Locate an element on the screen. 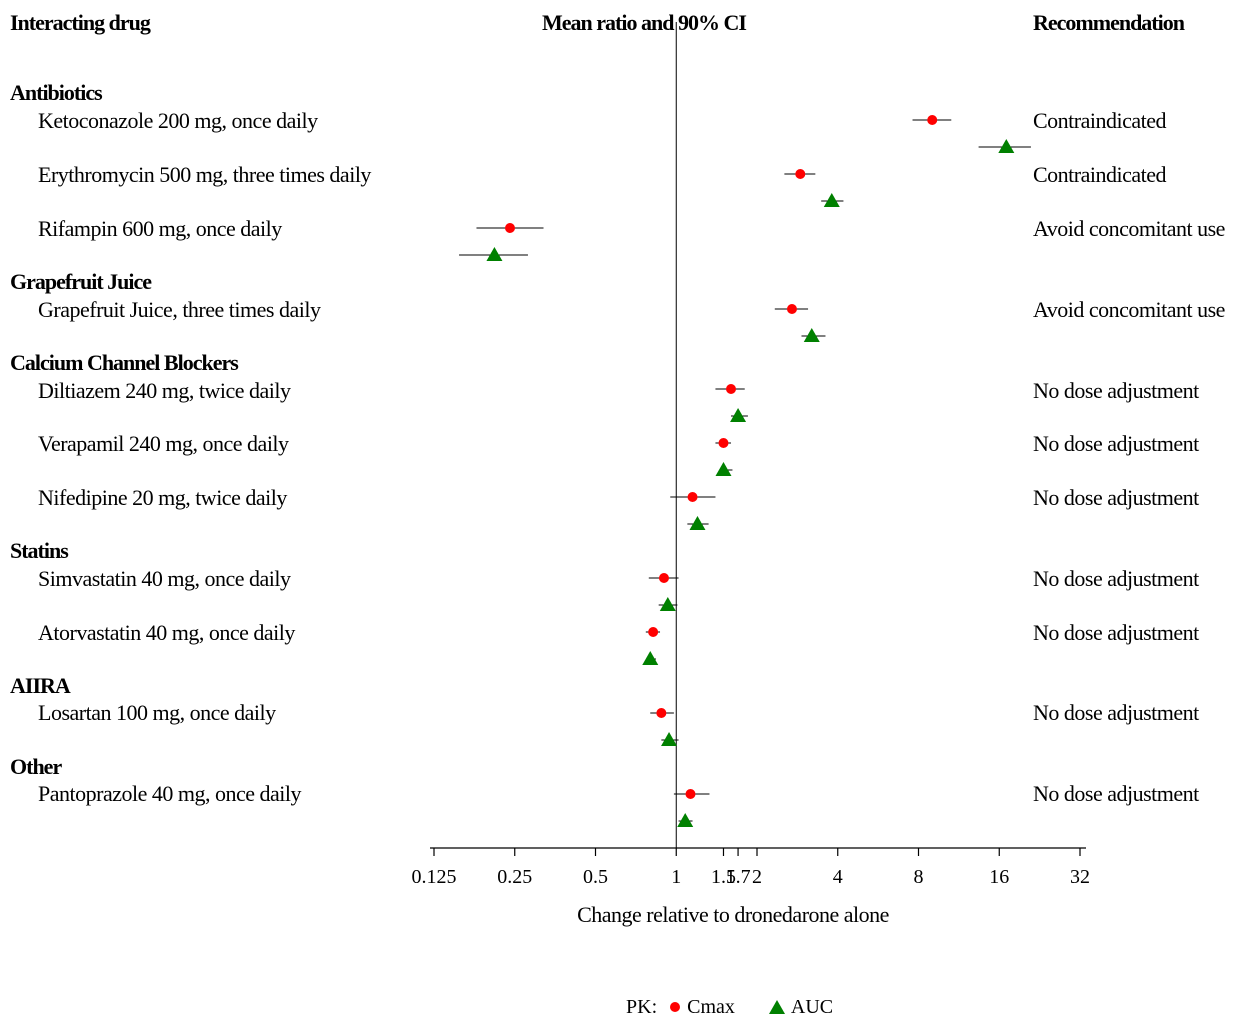 This screenshot has width=1253, height=1019. group-label: Antibiotics is located at coordinates (56, 92).